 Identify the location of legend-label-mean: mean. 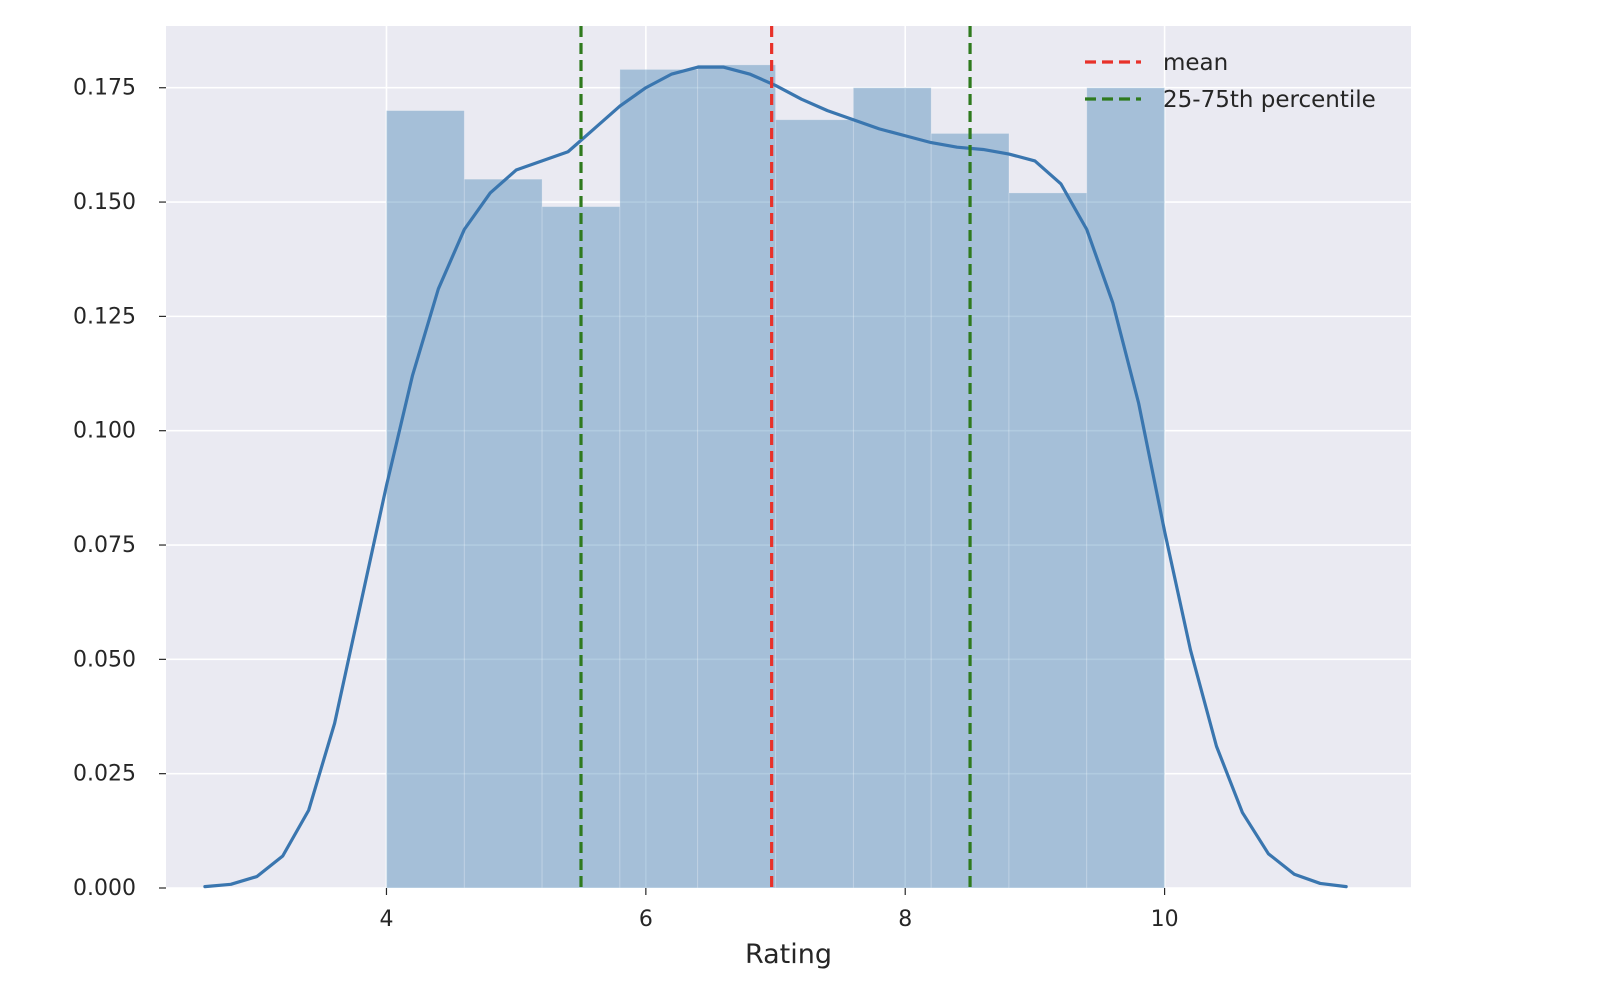
(1195, 63).